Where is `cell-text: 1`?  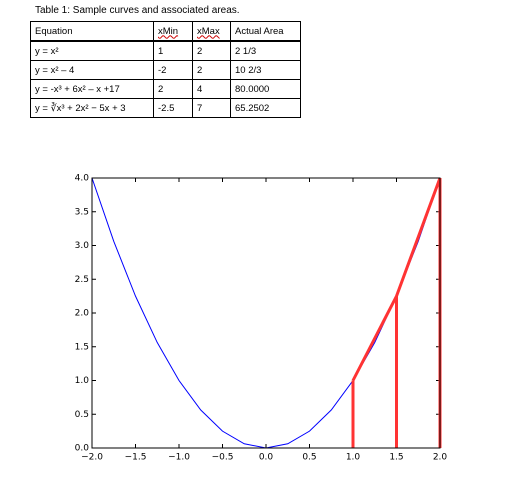
cell-text: 1 is located at coordinates (161, 51).